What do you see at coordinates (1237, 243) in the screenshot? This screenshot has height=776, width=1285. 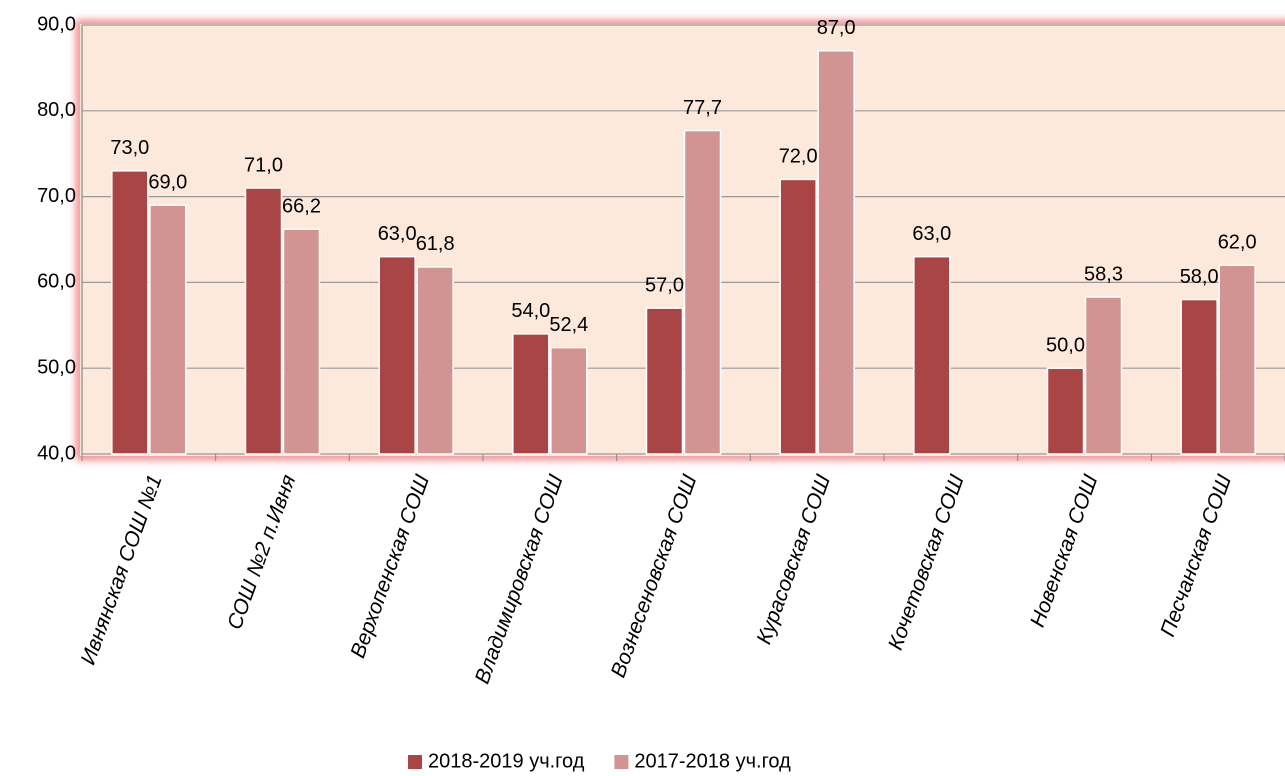 I see `data-label: 62,0` at bounding box center [1237, 243].